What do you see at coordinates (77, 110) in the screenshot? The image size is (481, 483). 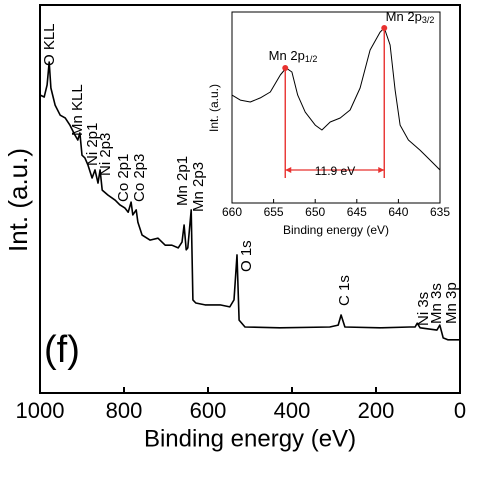 I see `peak-label: Mn KLL` at bounding box center [77, 110].